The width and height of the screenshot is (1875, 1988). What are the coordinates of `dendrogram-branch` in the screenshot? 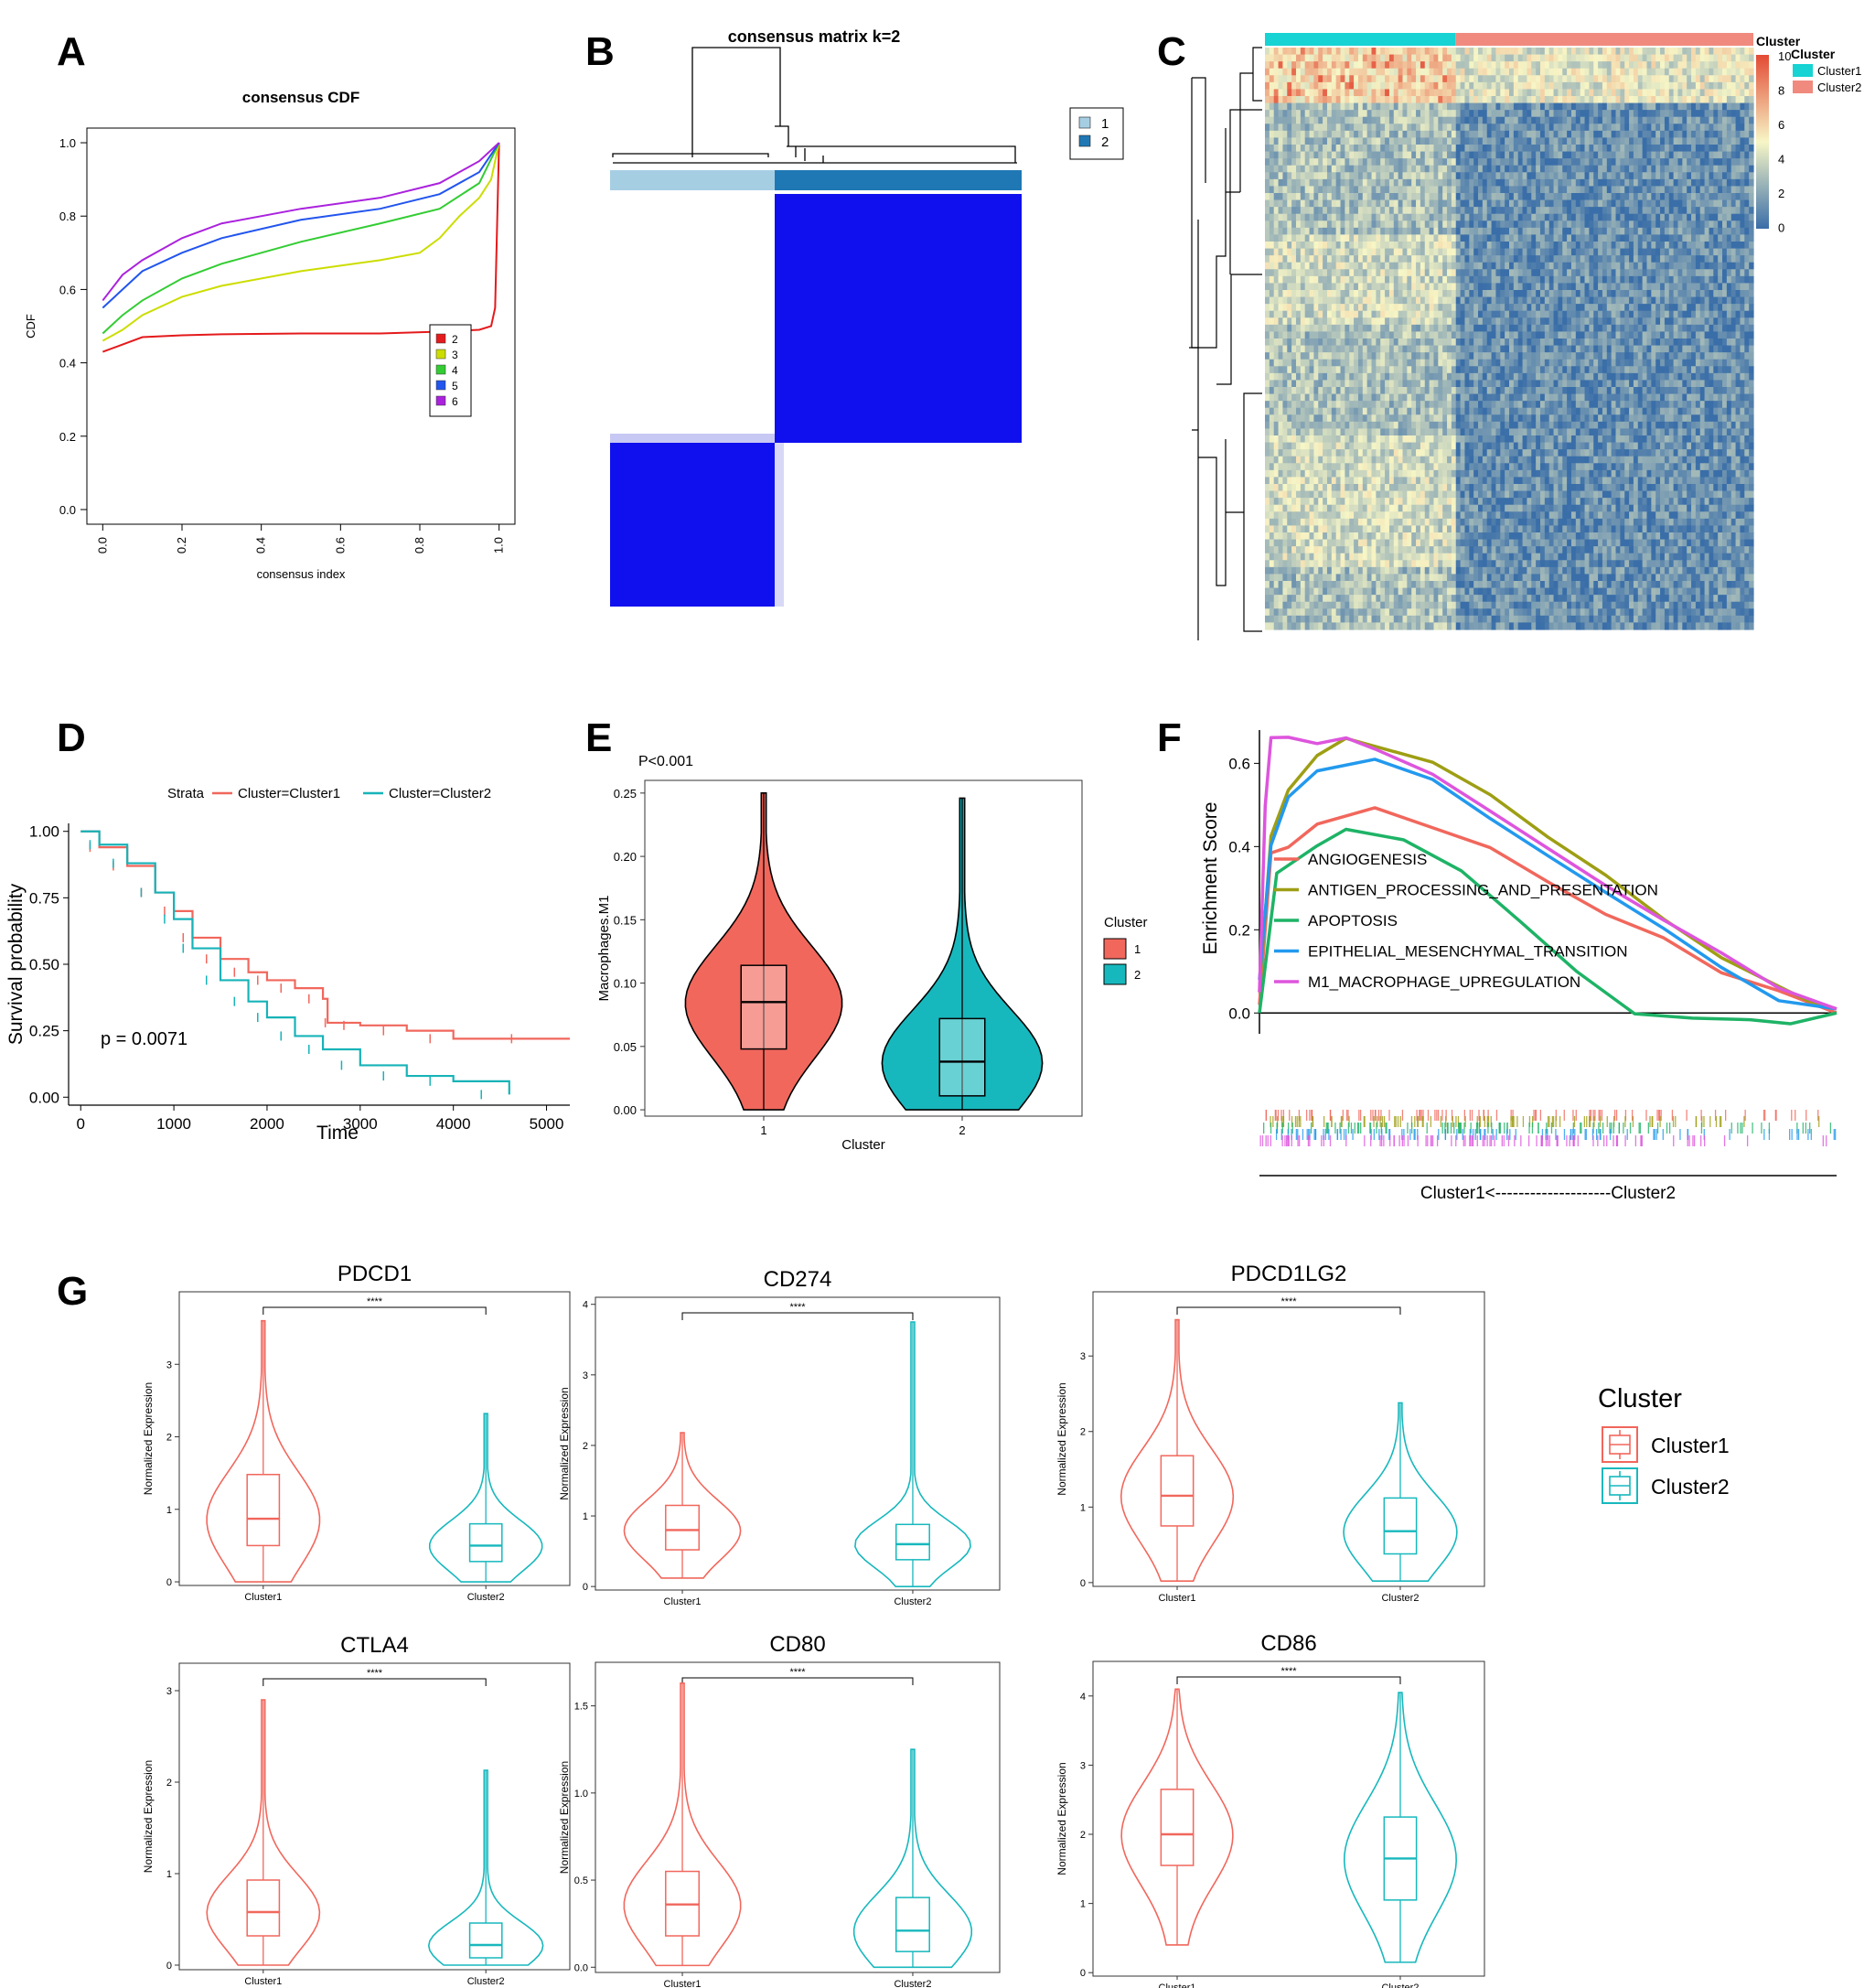 It's located at (895, 144).